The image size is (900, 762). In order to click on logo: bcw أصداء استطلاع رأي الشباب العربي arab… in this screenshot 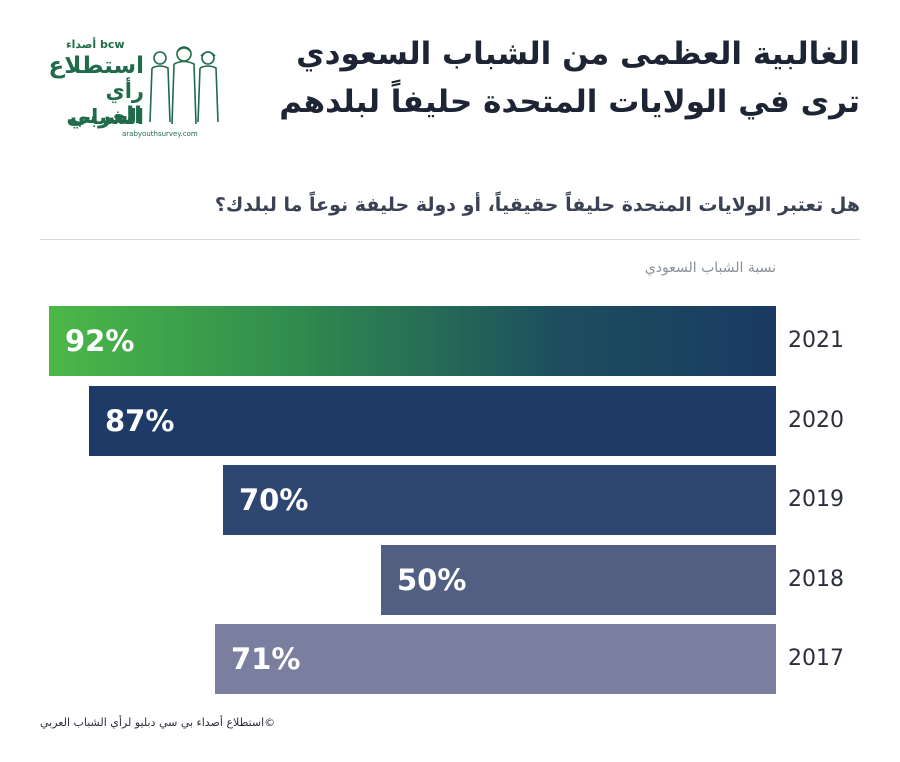, I will do `click(135, 93)`.